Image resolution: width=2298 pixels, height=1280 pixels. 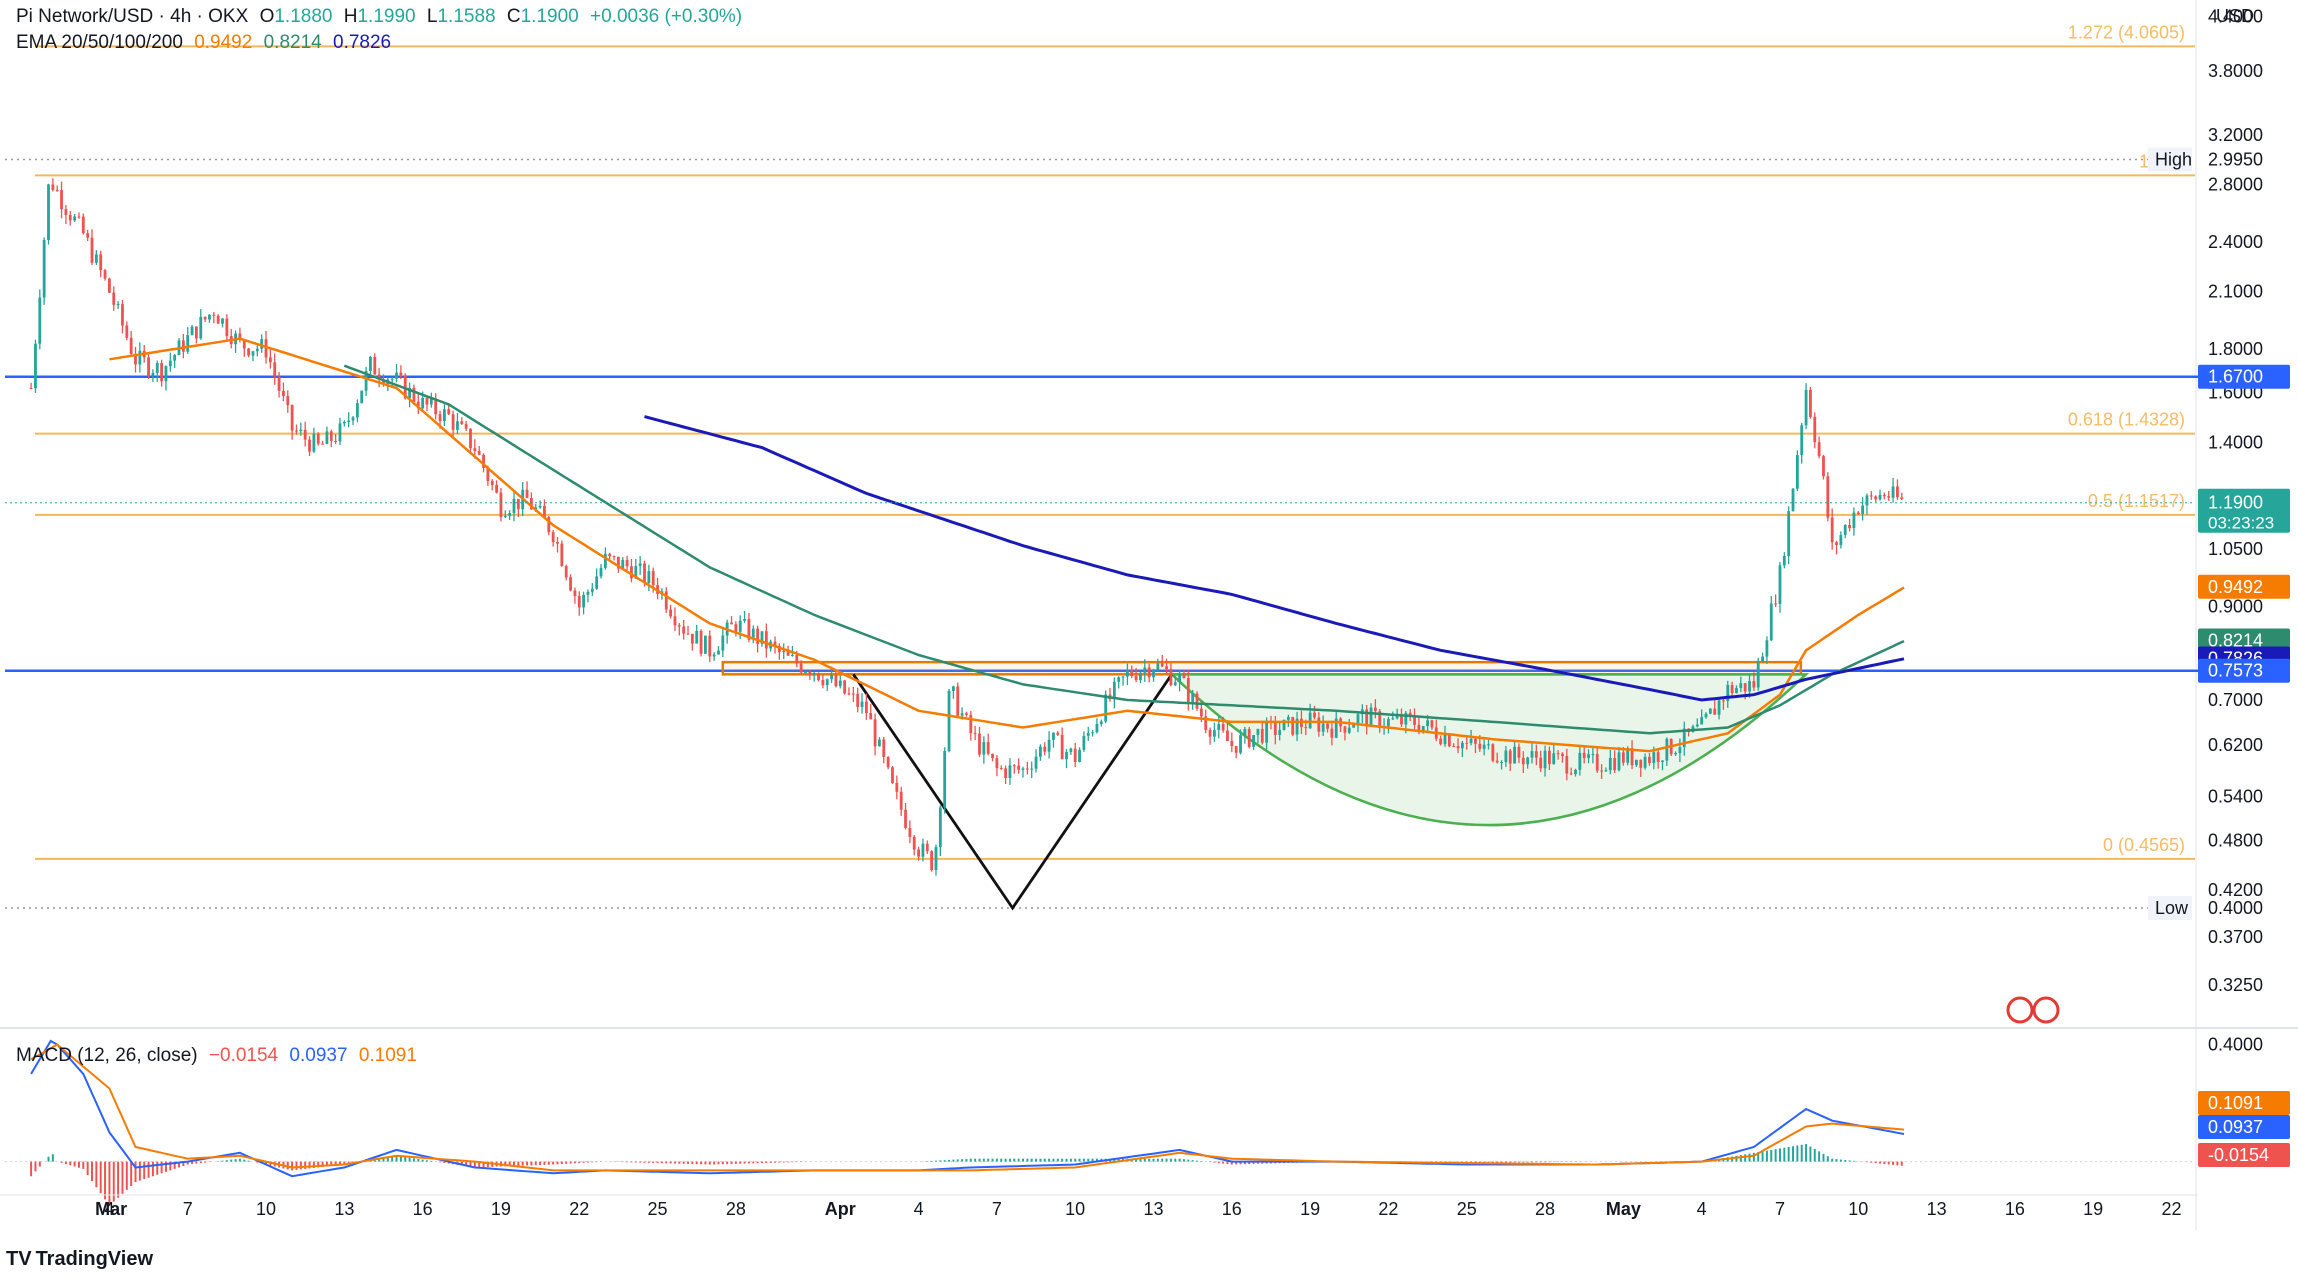 I want to click on ema200-line, so click(x=1274, y=558).